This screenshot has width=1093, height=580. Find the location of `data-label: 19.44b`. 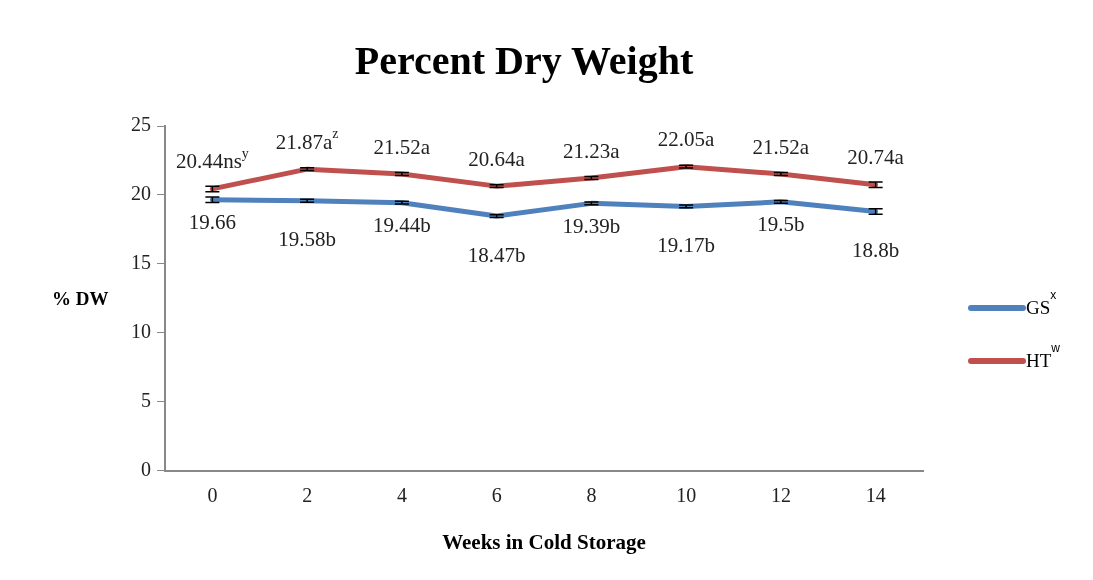

data-label: 19.44b is located at coordinates (402, 225).